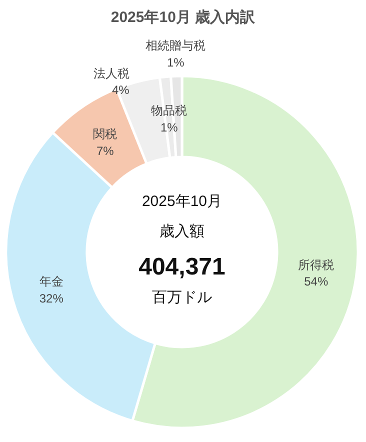 Image resolution: width=366 pixels, height=442 pixels. What do you see at coordinates (182, 231) in the screenshot?
I see `text: 歳入額` at bounding box center [182, 231].